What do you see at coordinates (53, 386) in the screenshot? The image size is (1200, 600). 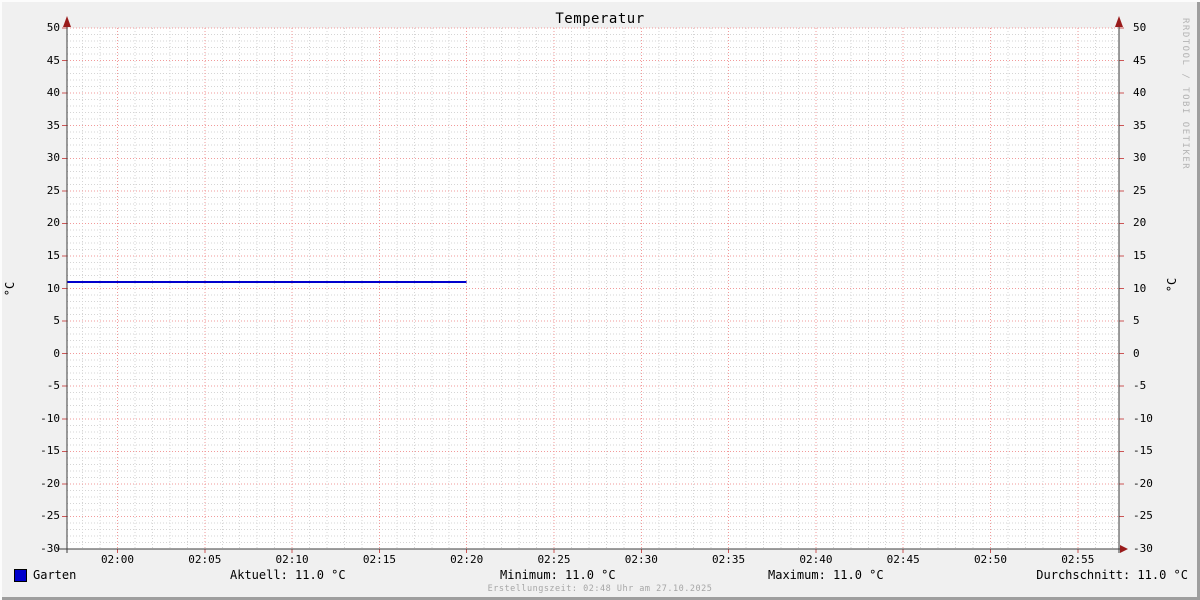 I see `y-axis-tick-label-left: -5` at bounding box center [53, 386].